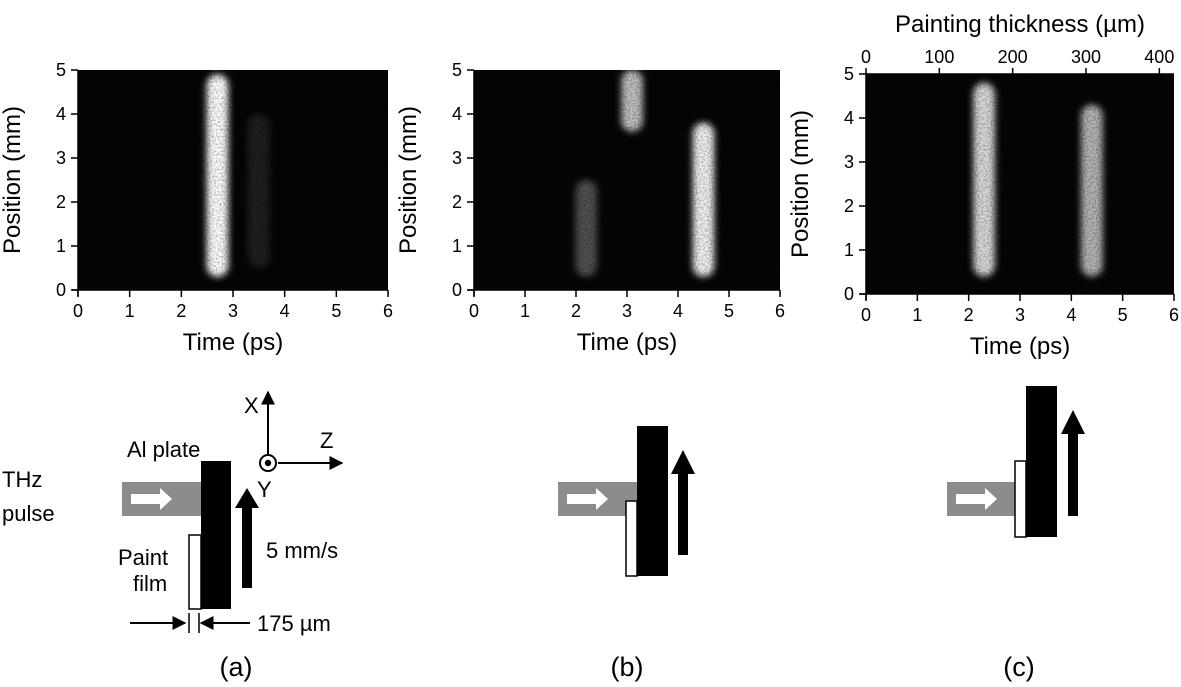  Describe the element at coordinates (939, 57) in the screenshot. I see `x2-tick-label: 100` at that location.